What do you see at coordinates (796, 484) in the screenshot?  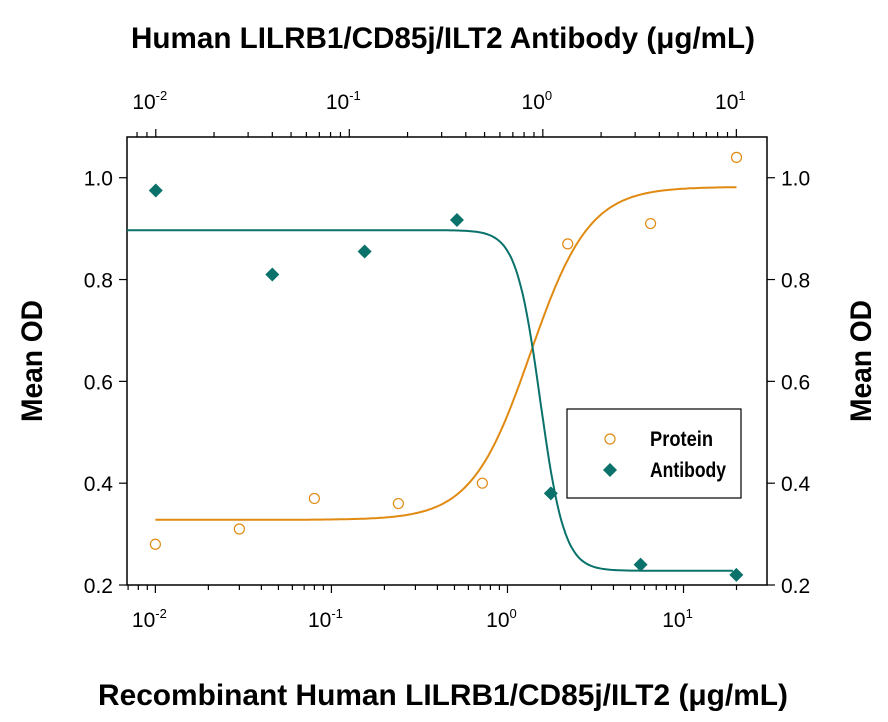 I see `y-right-tick-label: 0.4` at bounding box center [796, 484].